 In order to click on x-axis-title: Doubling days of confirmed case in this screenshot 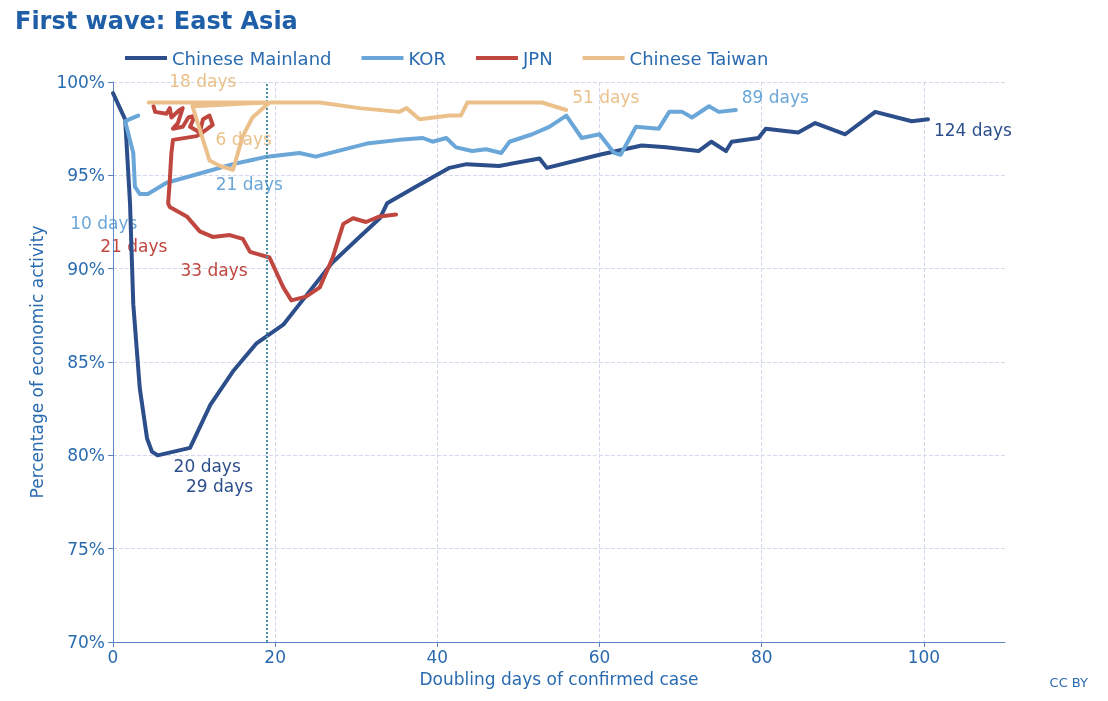, I will do `click(559, 678)`.